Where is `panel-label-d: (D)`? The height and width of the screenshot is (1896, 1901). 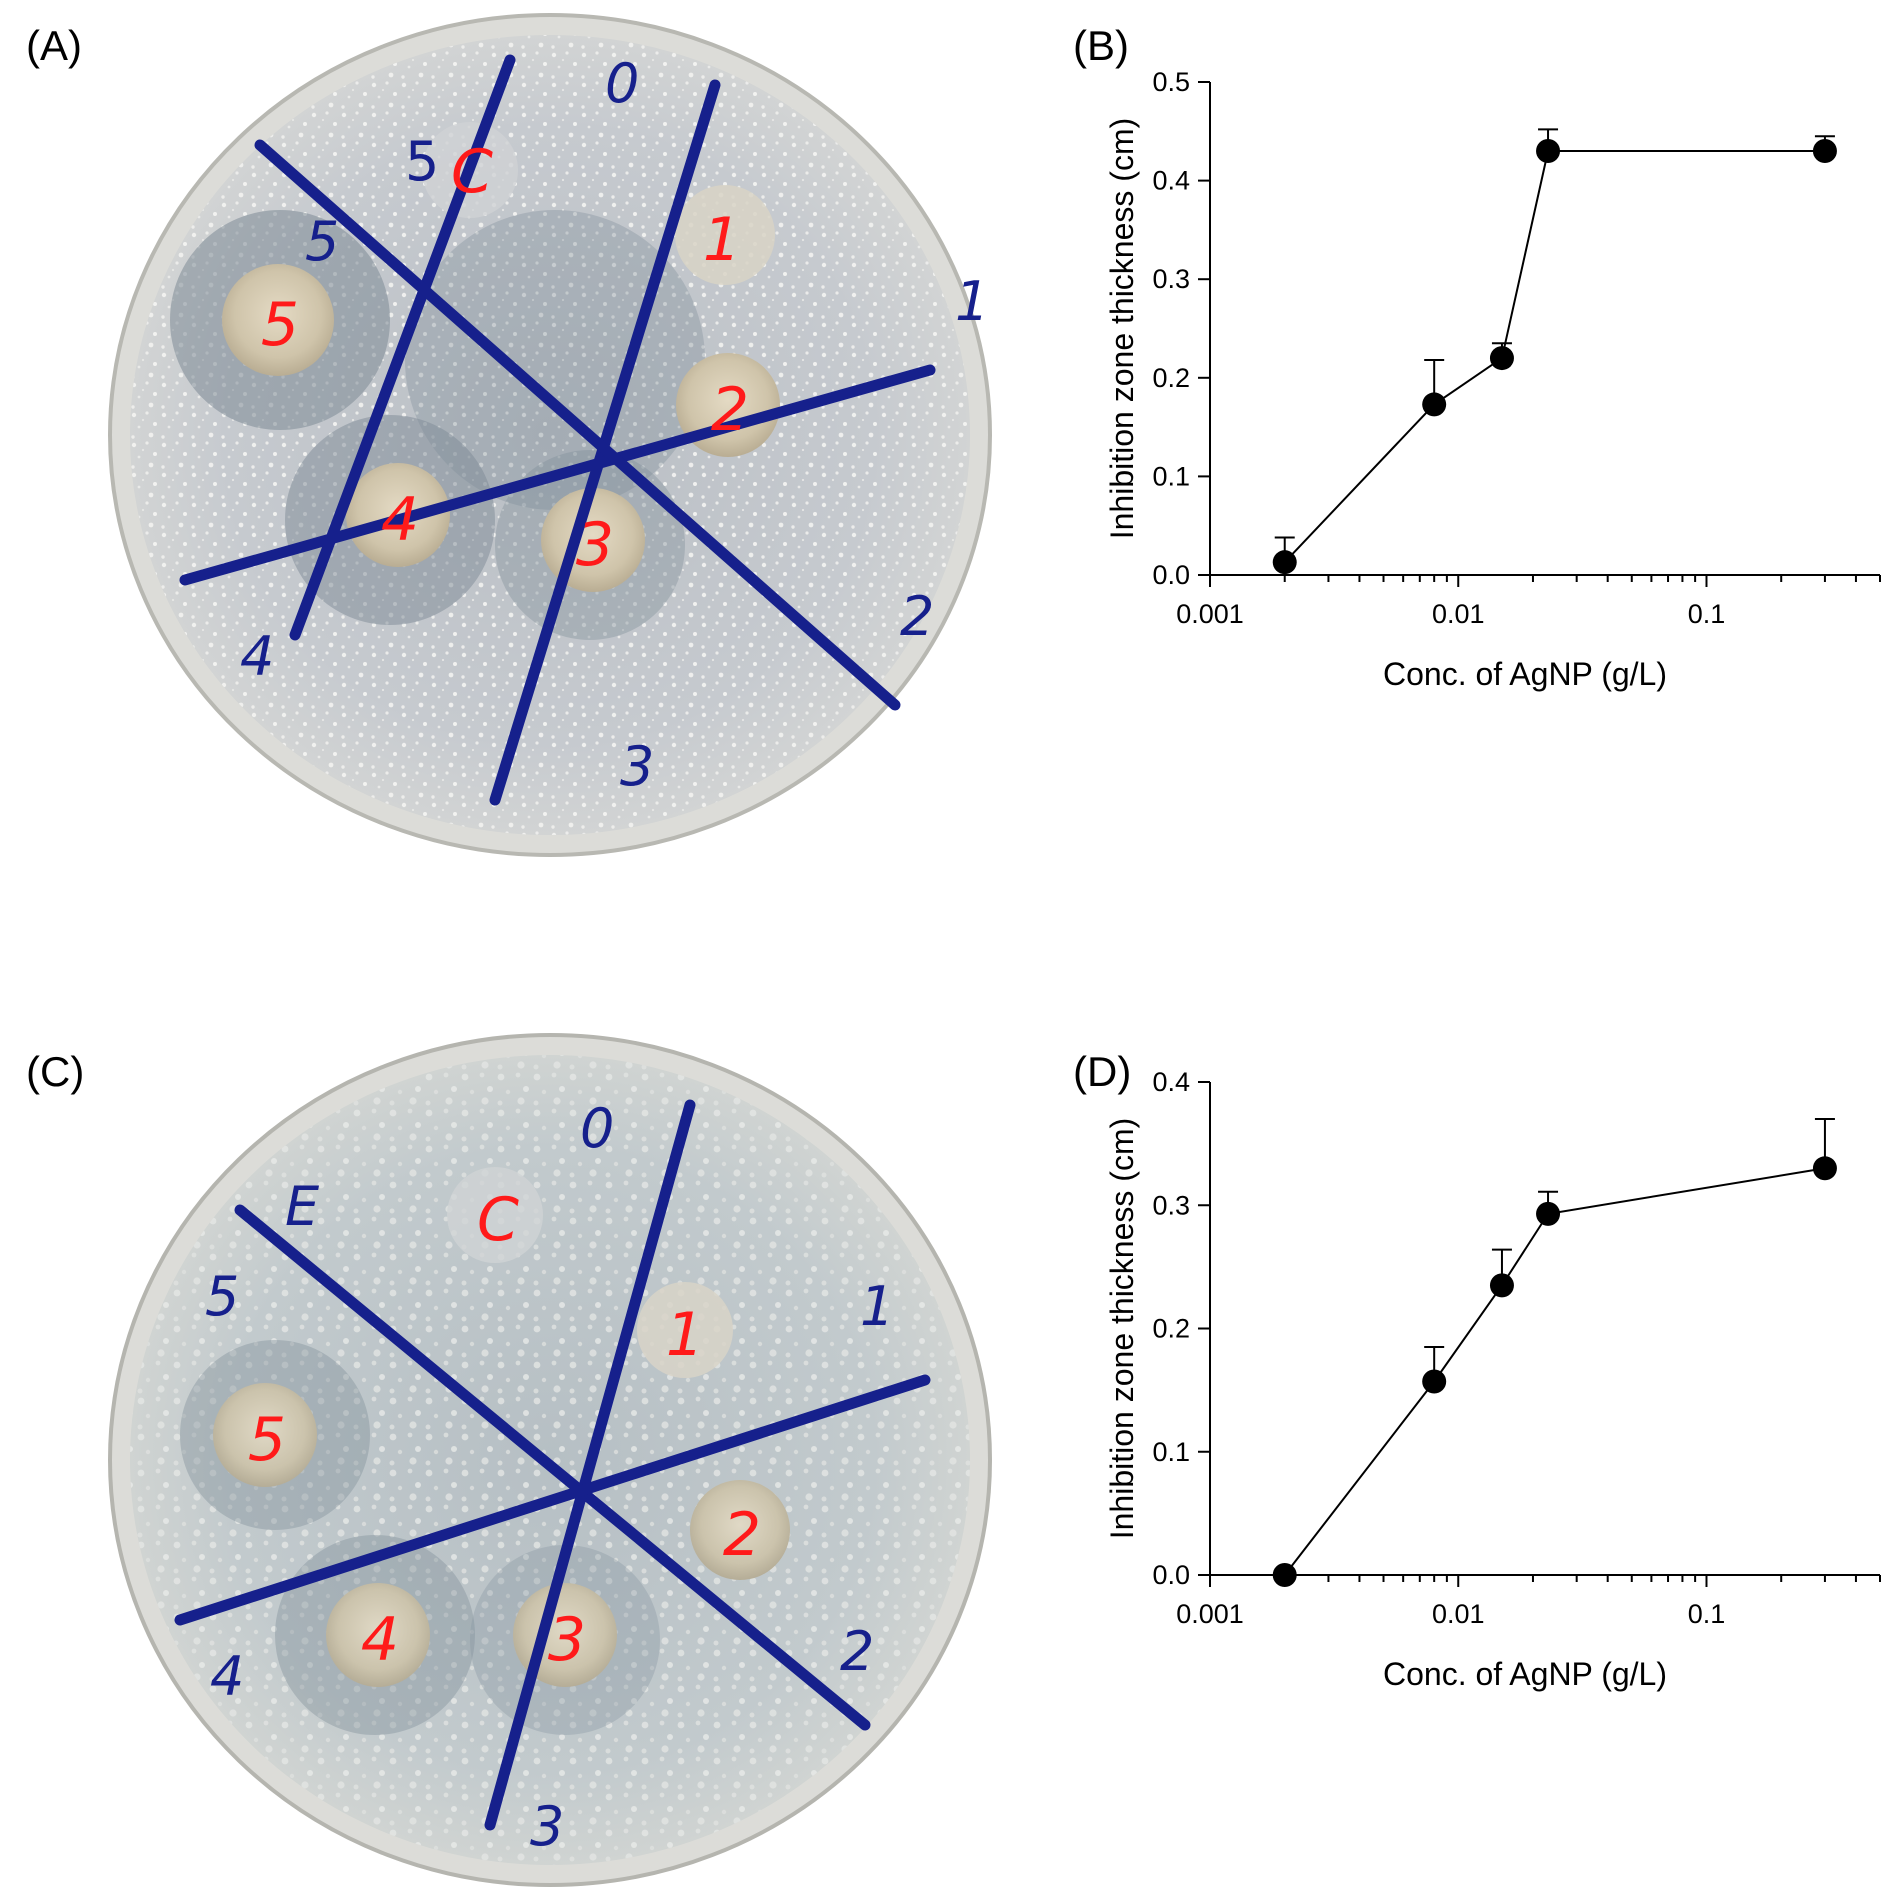 panel-label-d: (D) is located at coordinates (1102, 1071).